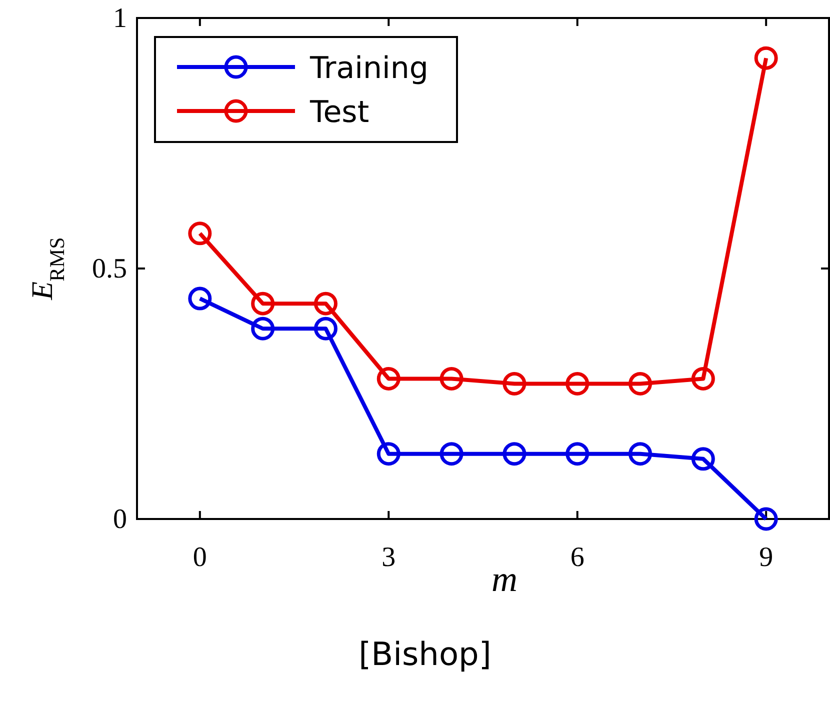 This screenshot has height=707, width=830. What do you see at coordinates (339, 112) in the screenshot?
I see `legend-label: Test` at bounding box center [339, 112].